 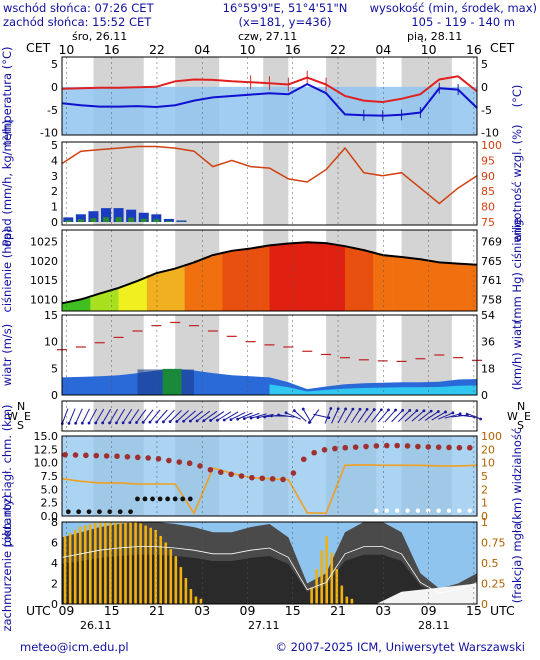 I want to click on bottom-hour-label: 09, so click(x=66, y=610).